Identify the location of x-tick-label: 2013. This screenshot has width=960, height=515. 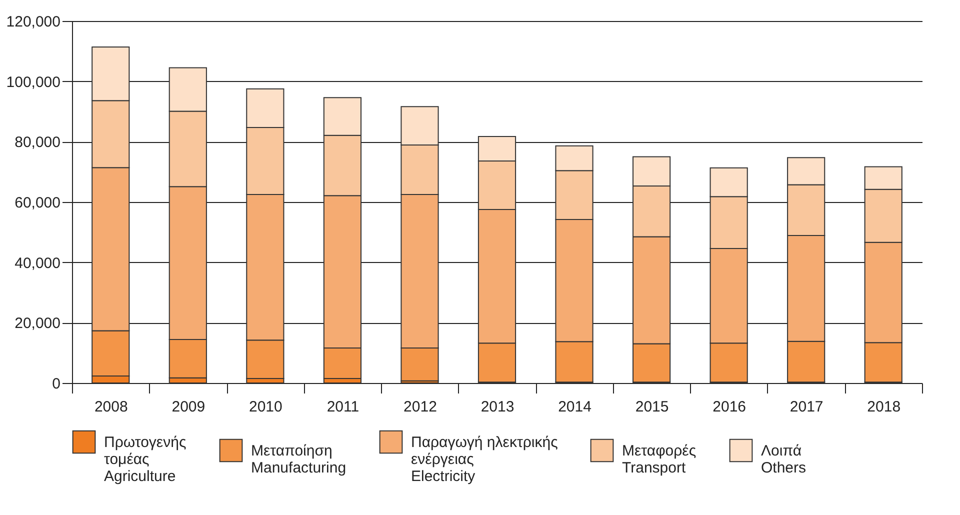
(497, 407).